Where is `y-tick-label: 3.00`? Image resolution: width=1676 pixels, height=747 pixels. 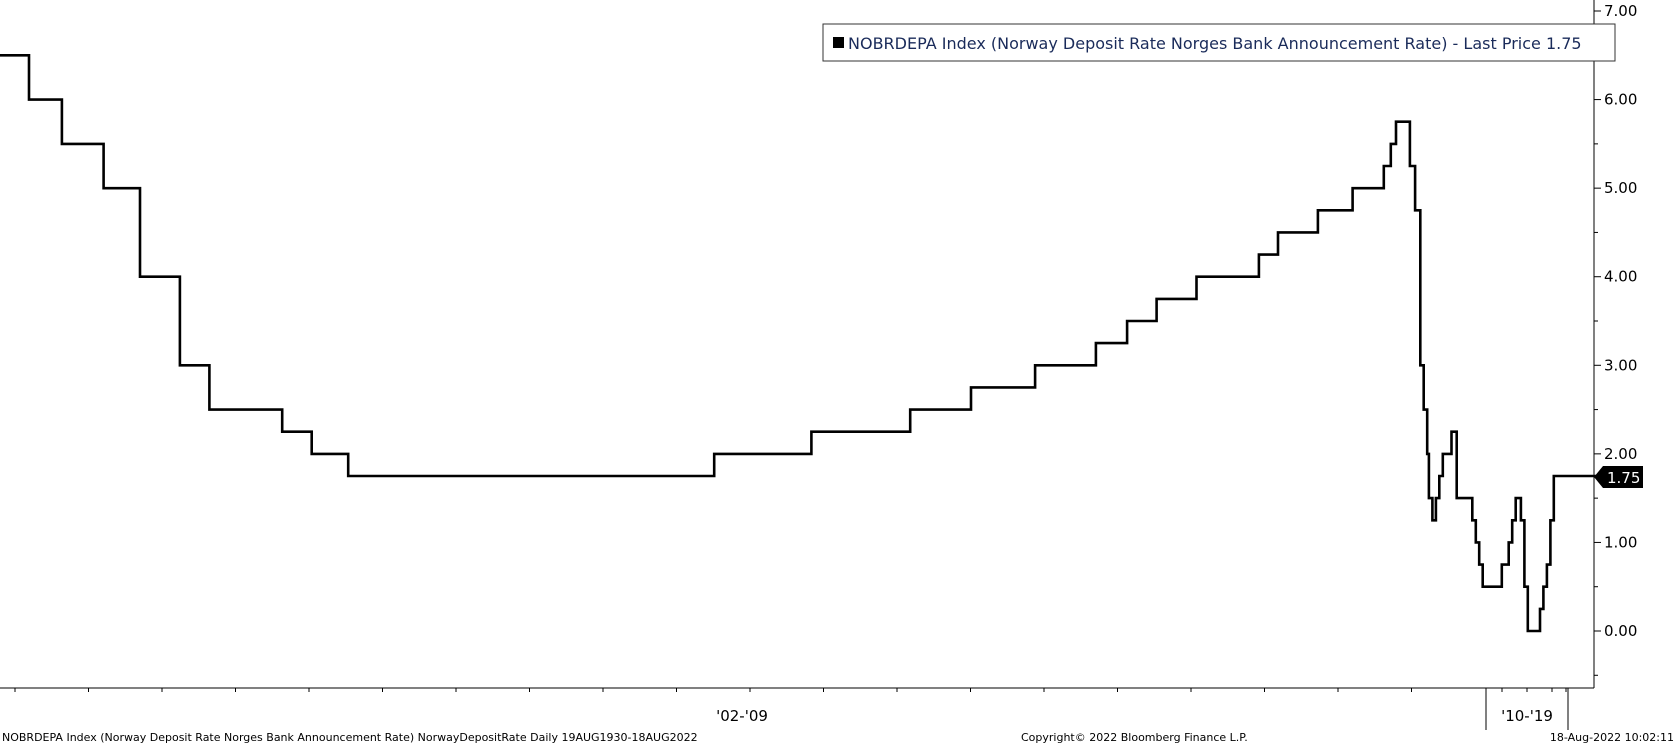 y-tick-label: 3.00 is located at coordinates (1620, 365).